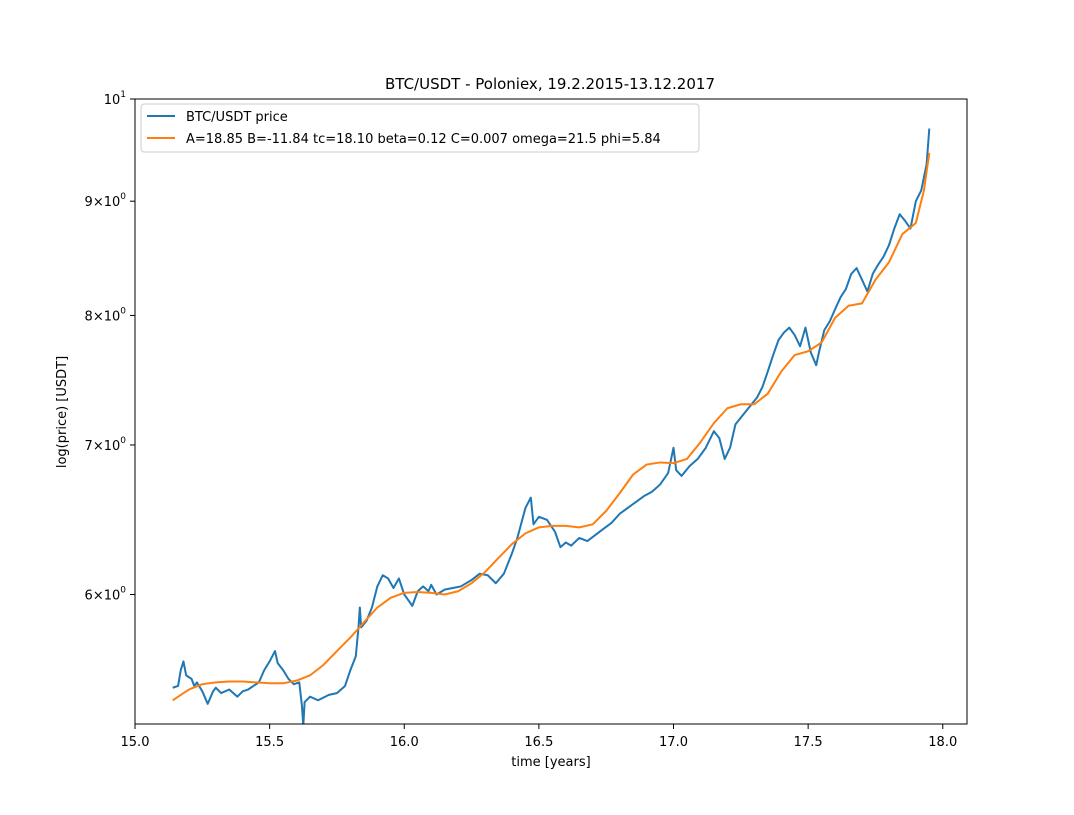 The width and height of the screenshot is (1074, 815). Describe the element at coordinates (106, 201) in the screenshot. I see `y-tick-label: 9×100` at that location.